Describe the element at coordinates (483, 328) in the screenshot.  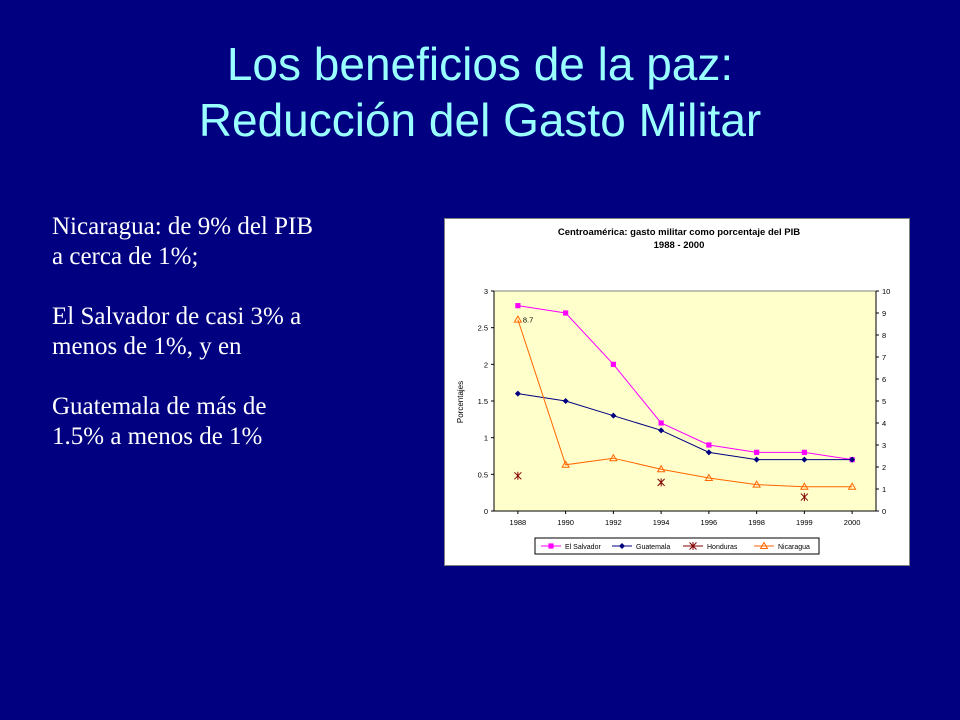
I see `y-tick-label: 2.5` at that location.